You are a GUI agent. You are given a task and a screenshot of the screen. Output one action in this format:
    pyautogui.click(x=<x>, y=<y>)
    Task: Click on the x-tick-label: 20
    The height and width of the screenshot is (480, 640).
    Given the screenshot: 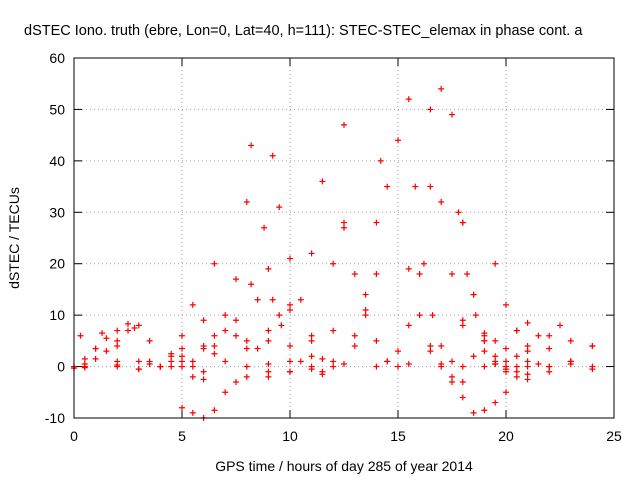 What is the action you would take?
    pyautogui.click(x=506, y=436)
    